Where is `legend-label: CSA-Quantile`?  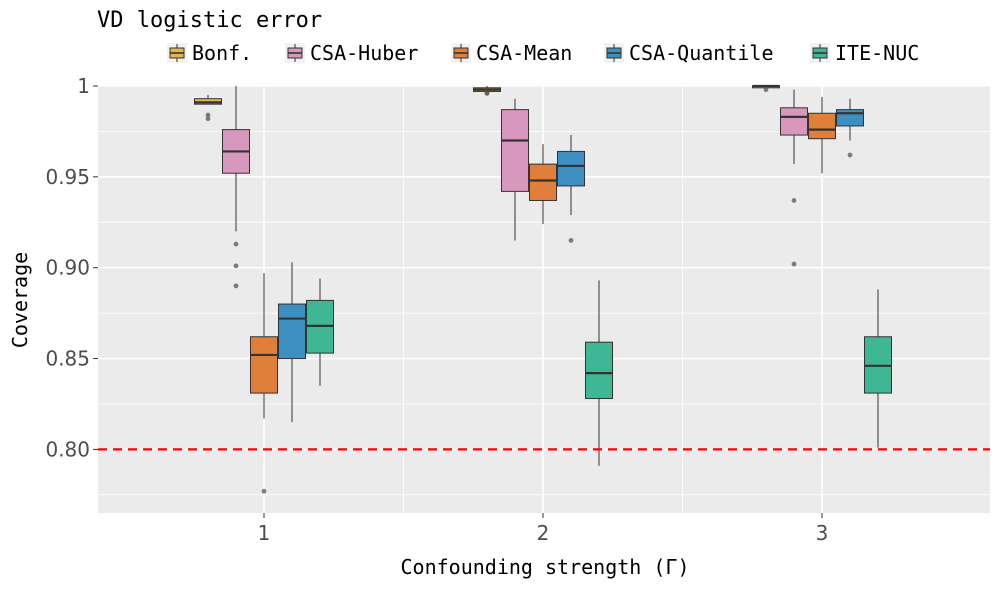 legend-label: CSA-Quantile is located at coordinates (701, 53).